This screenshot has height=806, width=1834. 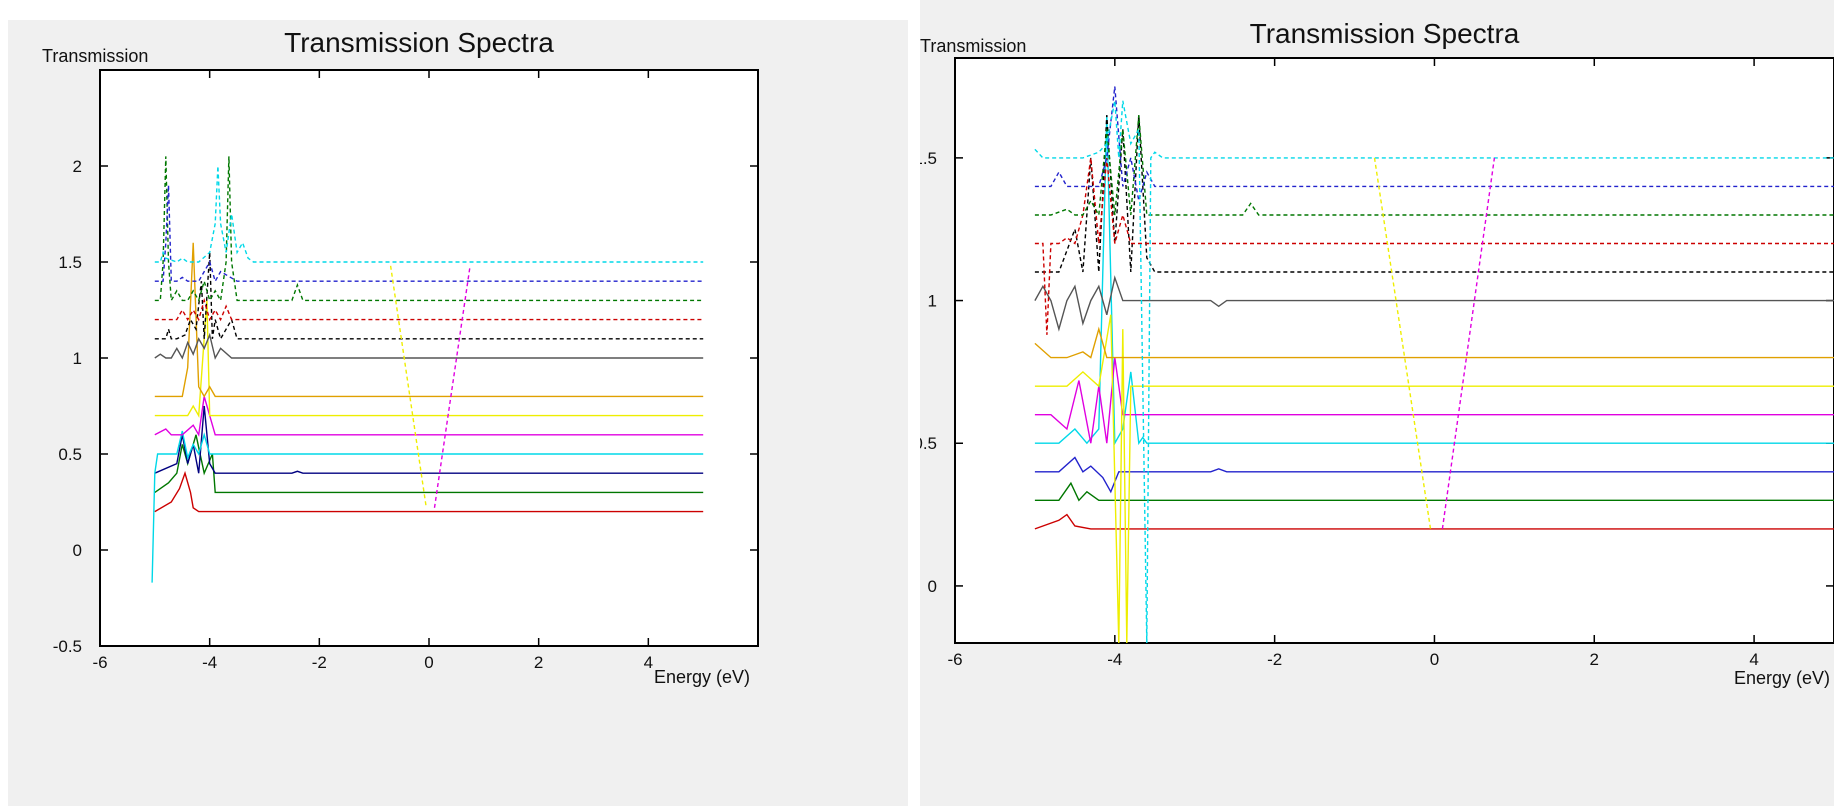 What do you see at coordinates (77, 166) in the screenshot?
I see `y-tick-label: 2` at bounding box center [77, 166].